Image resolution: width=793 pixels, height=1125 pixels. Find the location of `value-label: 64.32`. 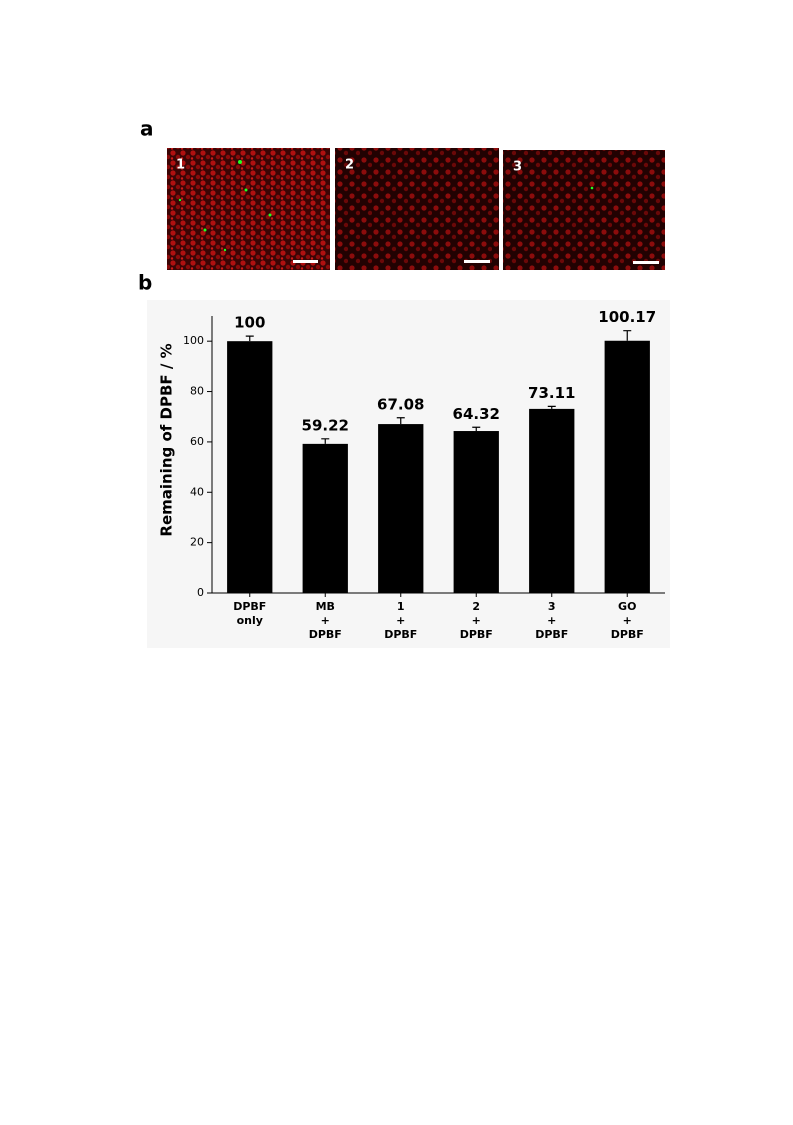

value-label: 64.32 is located at coordinates (476, 414).